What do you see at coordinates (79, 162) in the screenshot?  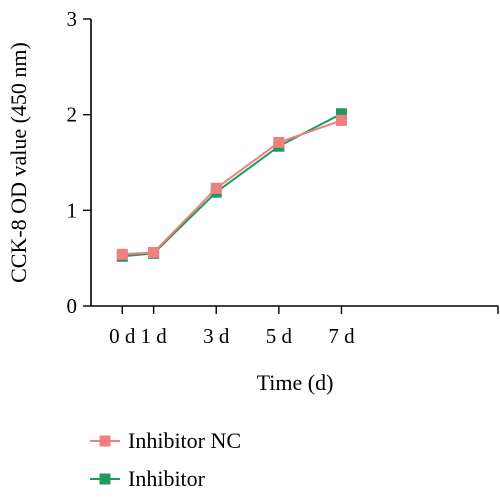 I see `y-ticks: 0 1 2 3` at bounding box center [79, 162].